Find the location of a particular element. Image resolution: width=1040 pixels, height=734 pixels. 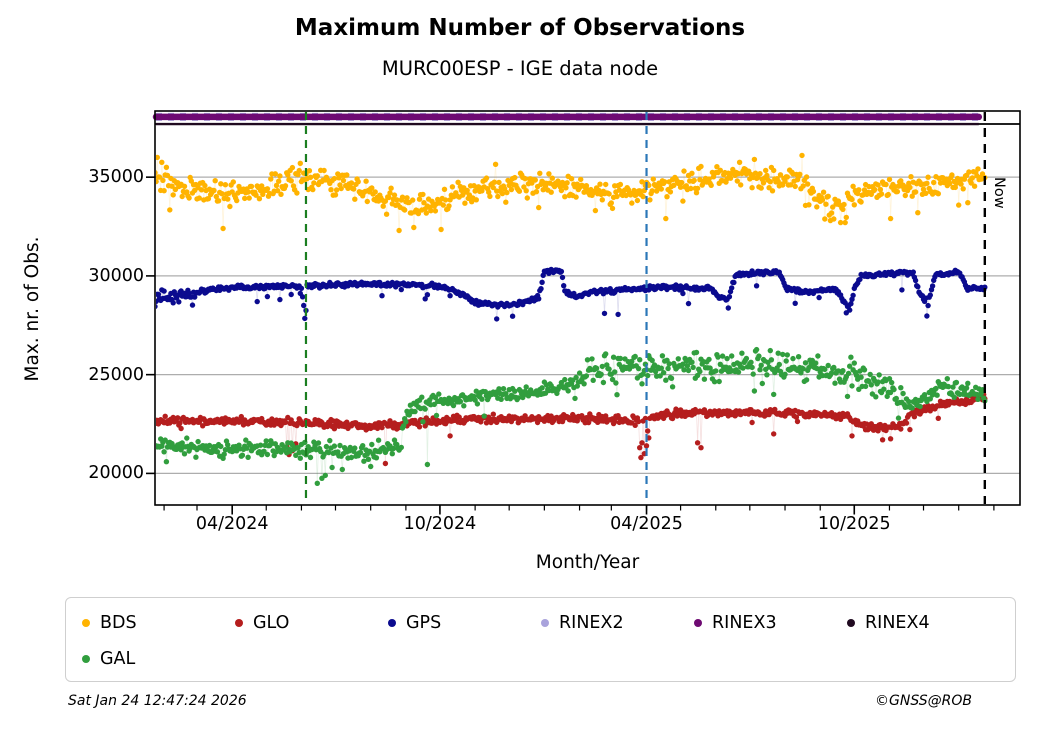

legend-label: RINEX2 is located at coordinates (591, 623).